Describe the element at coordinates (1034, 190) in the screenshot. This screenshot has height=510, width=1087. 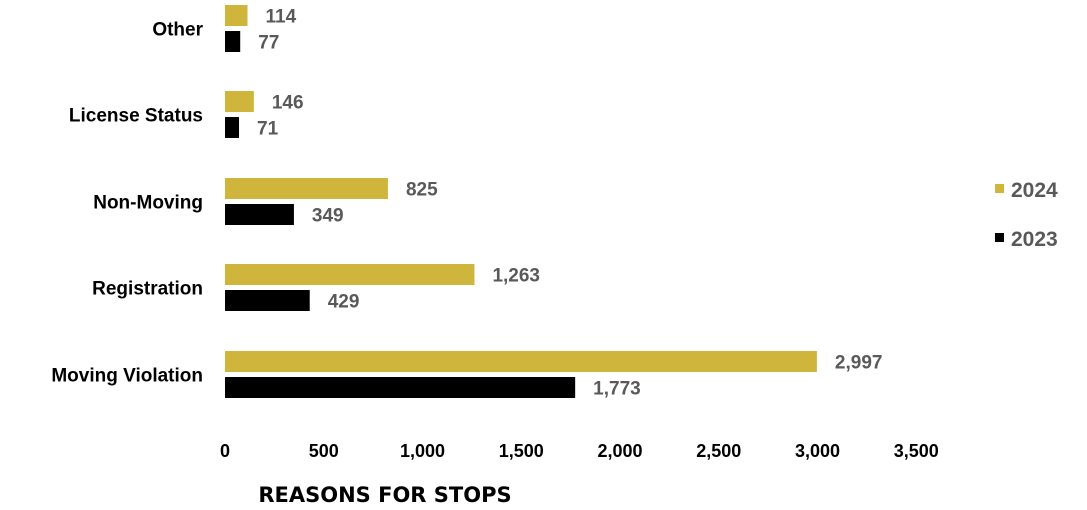
I see `legend-label-2024: 2024` at that location.